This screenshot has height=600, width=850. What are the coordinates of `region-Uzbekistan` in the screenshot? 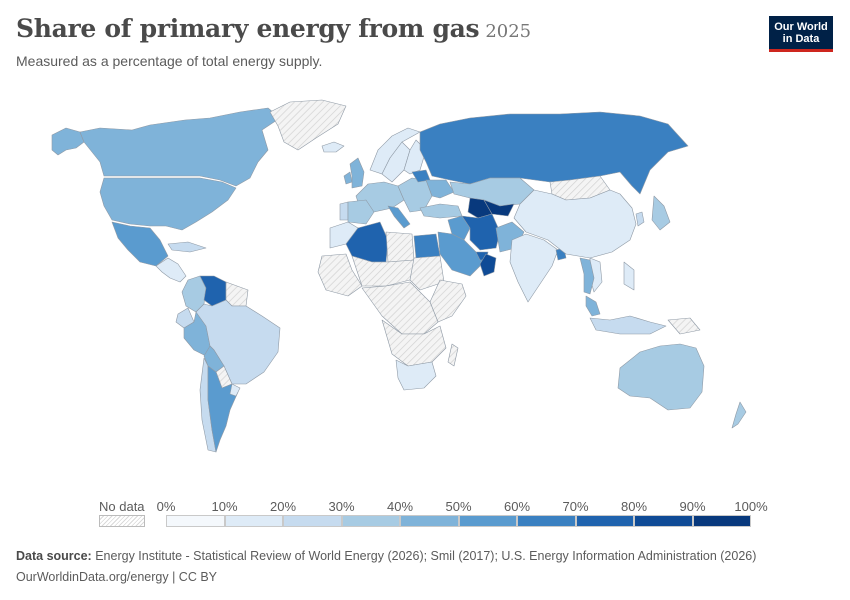 It's located at (499, 208).